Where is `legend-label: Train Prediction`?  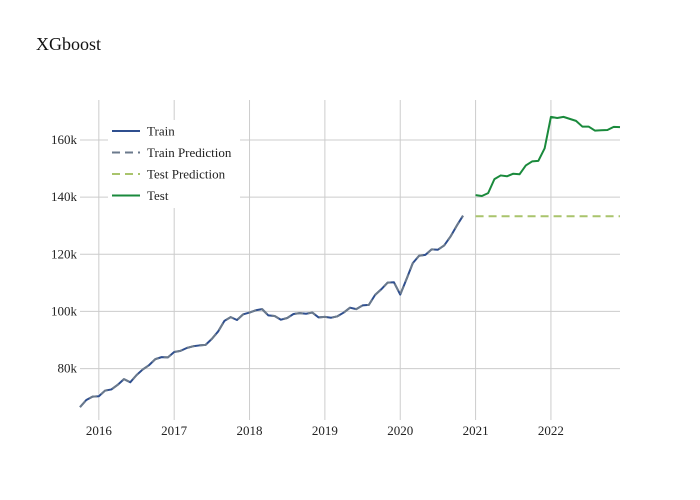 legend-label: Train Prediction is located at coordinates (189, 152).